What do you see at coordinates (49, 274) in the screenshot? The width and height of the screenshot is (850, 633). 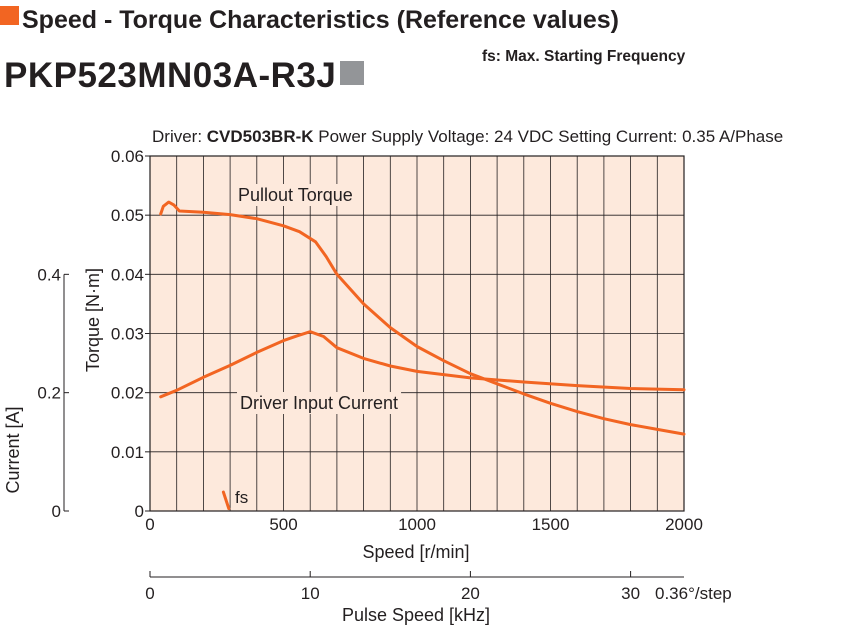 I see `y2-tick-label: 0.4` at bounding box center [49, 274].